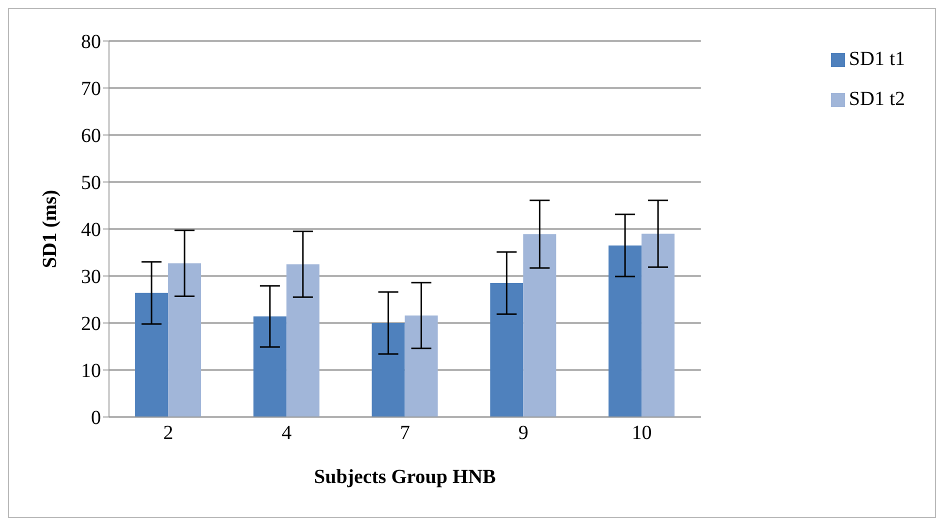 The width and height of the screenshot is (946, 528). I want to click on y-axis-title: SD1 (ms), so click(50, 229).